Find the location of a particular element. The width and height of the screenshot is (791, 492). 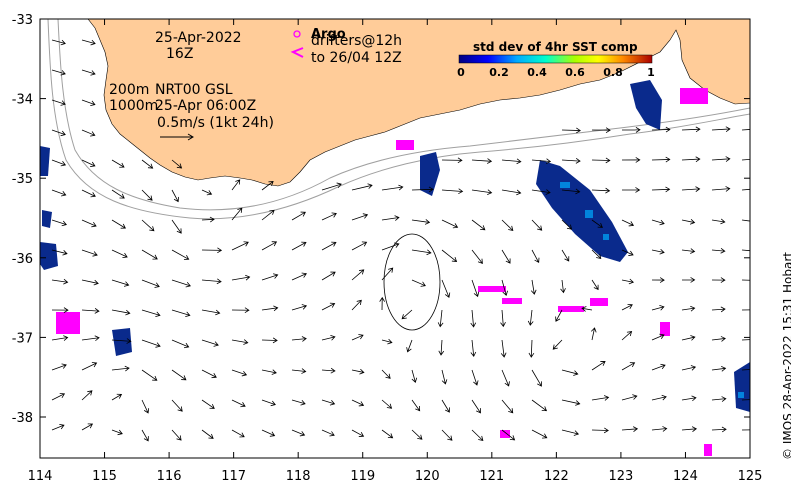

isobath-label-1000m: 1000m is located at coordinates (134, 106).